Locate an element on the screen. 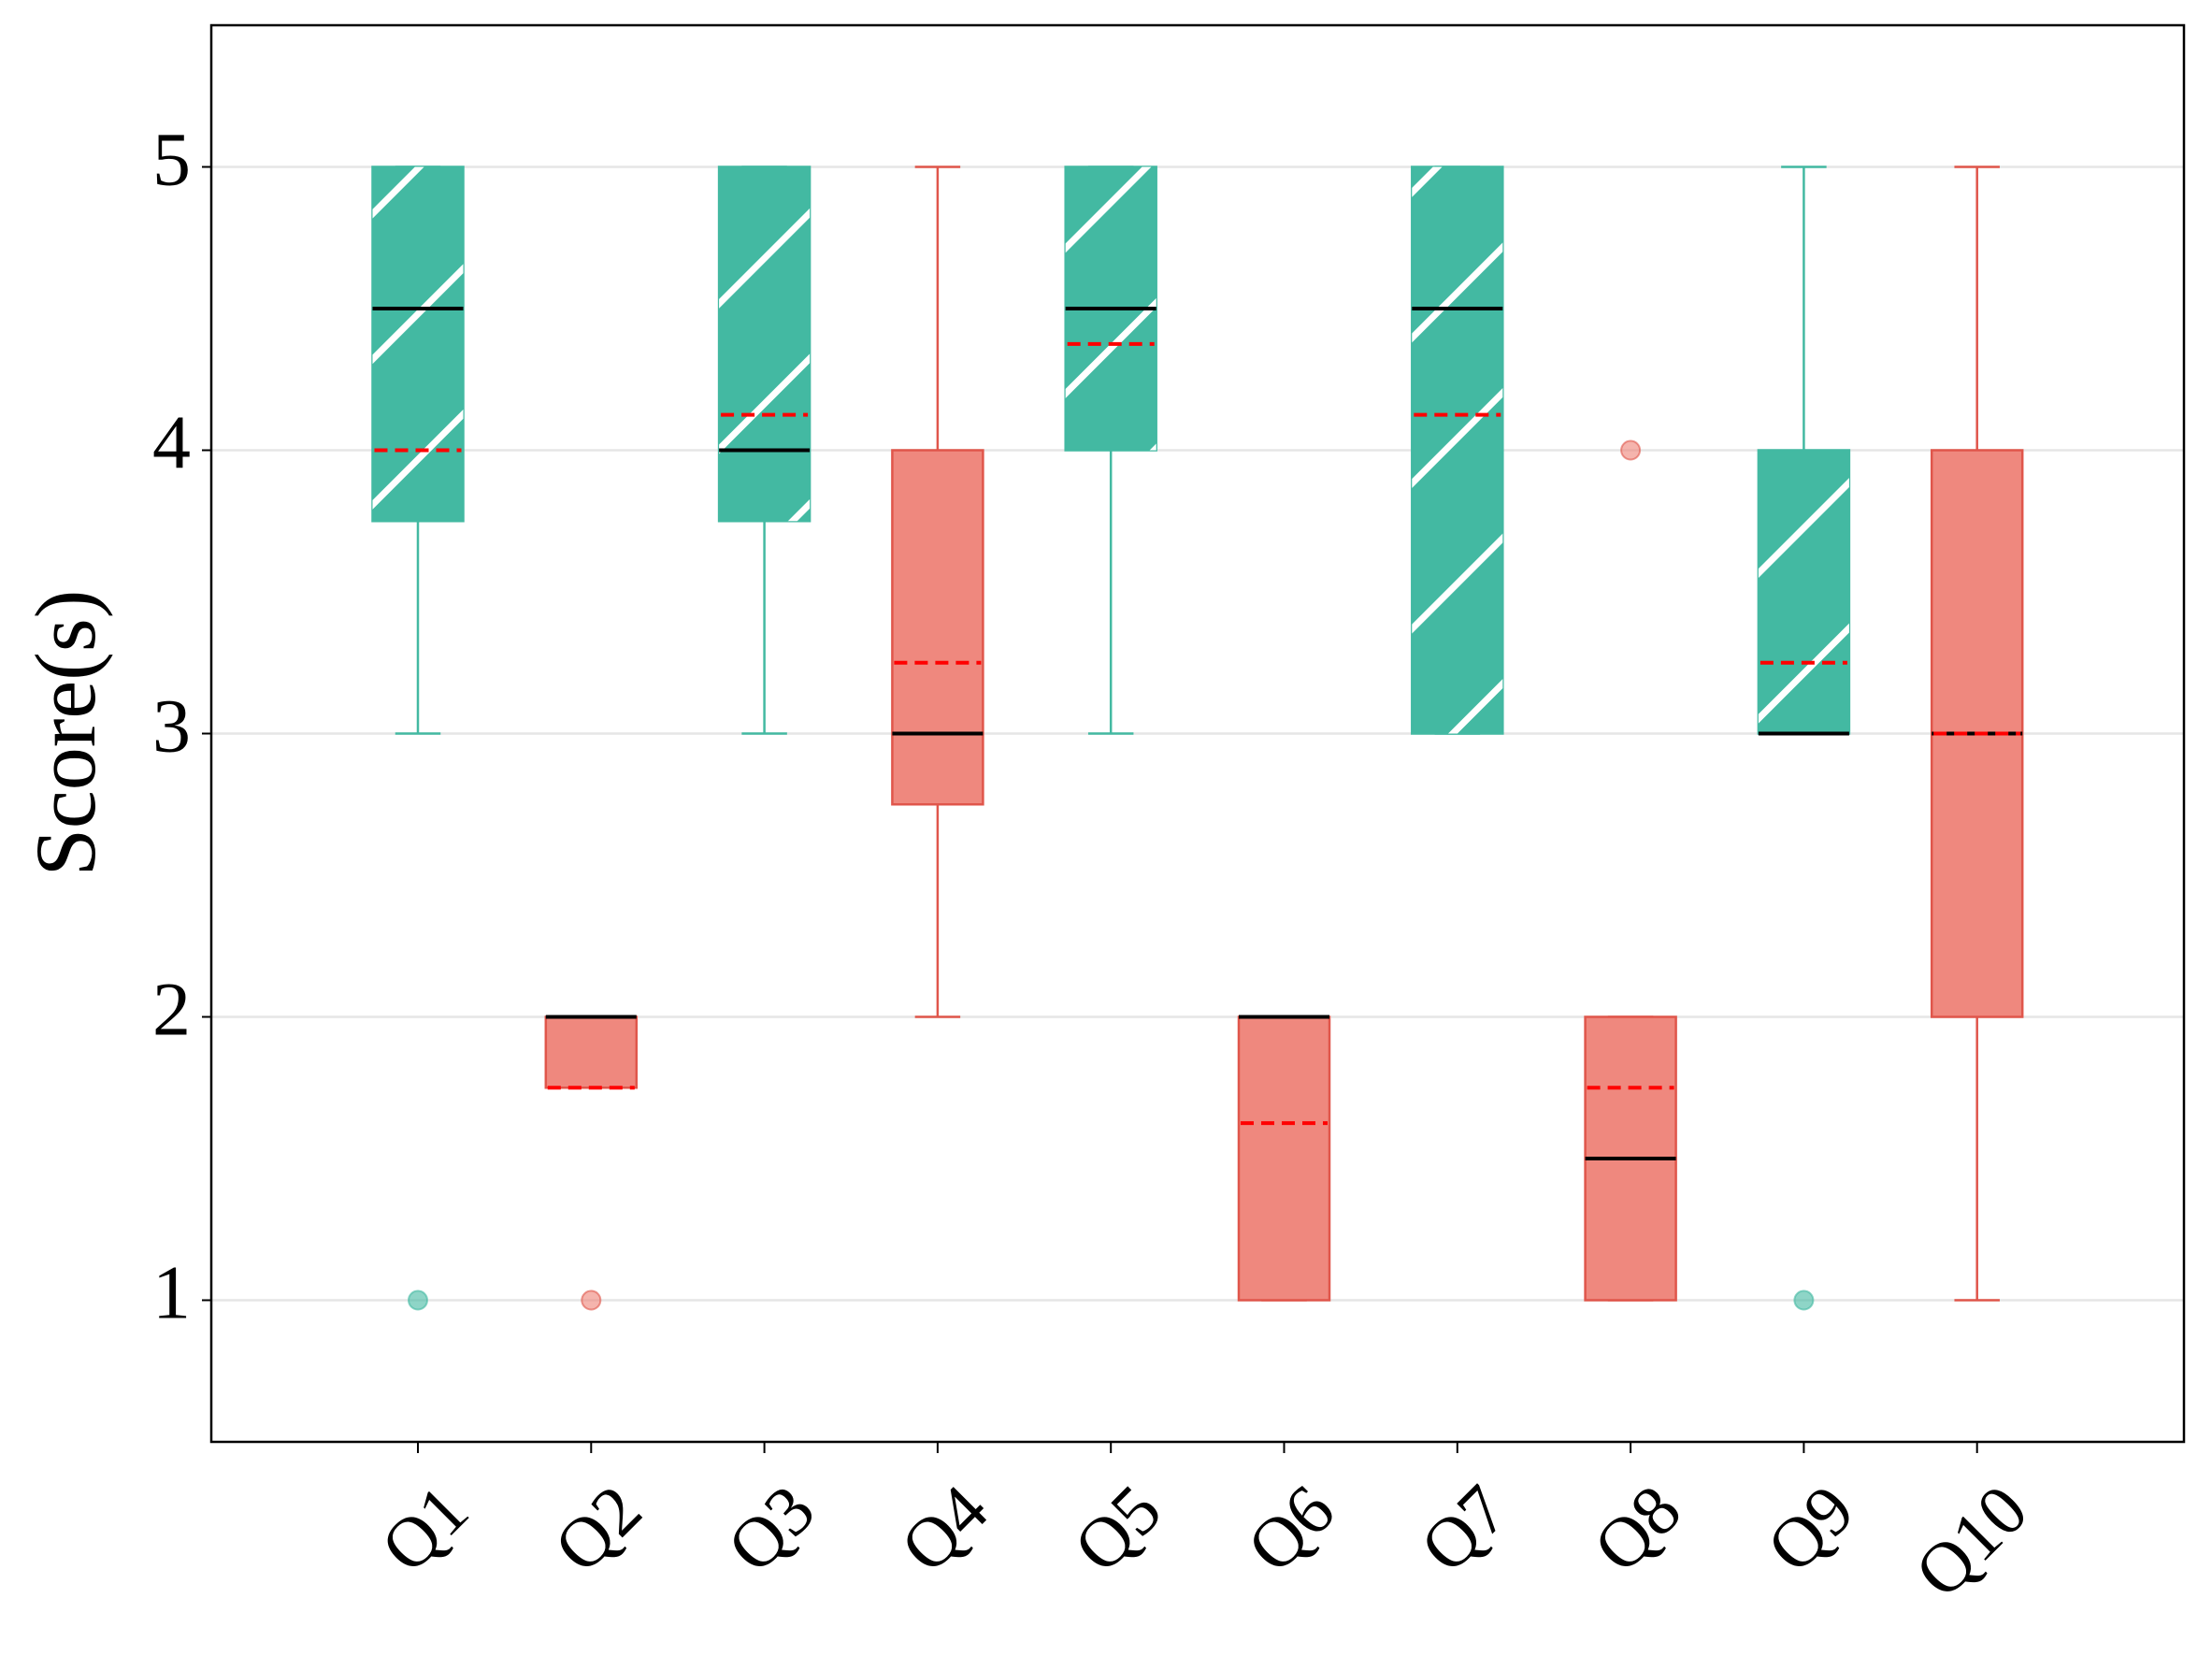 The width and height of the screenshot is (2212, 1656). x-tick-label: Q3 is located at coordinates (770, 1529).